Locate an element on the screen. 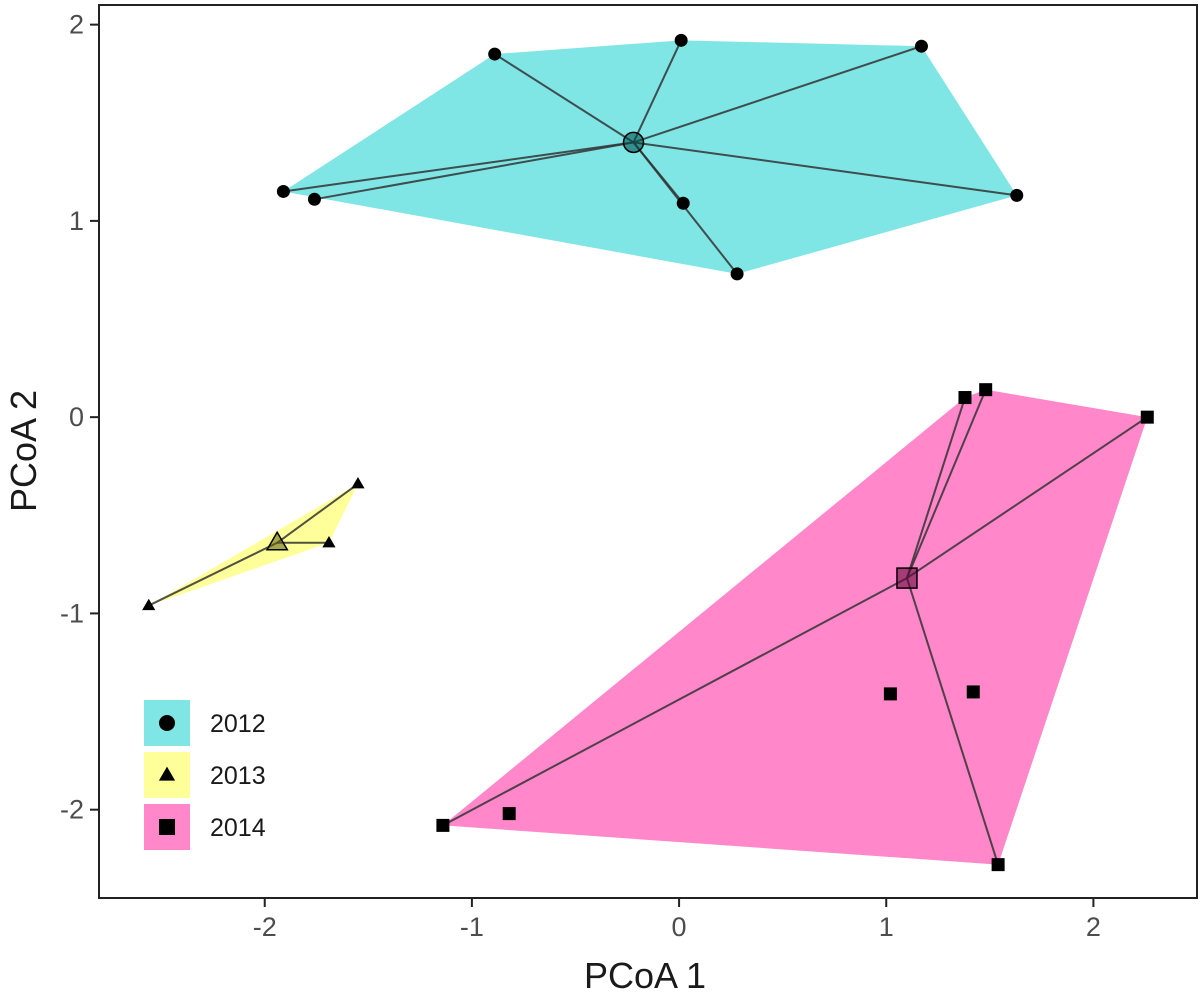 This screenshot has height=994, width=1200. x-tick-label: 2 is located at coordinates (1093, 927).